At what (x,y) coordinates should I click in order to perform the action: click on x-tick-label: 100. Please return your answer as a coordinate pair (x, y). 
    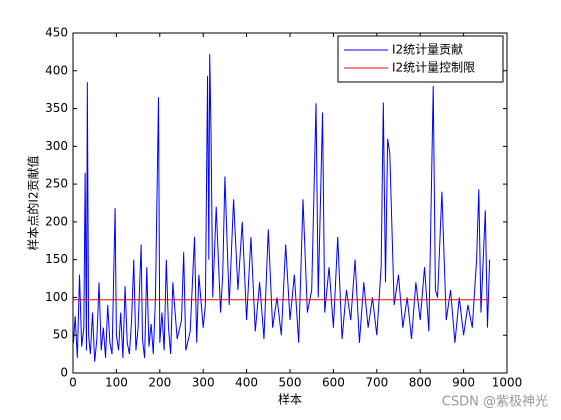
    Looking at the image, I should click on (116, 383).